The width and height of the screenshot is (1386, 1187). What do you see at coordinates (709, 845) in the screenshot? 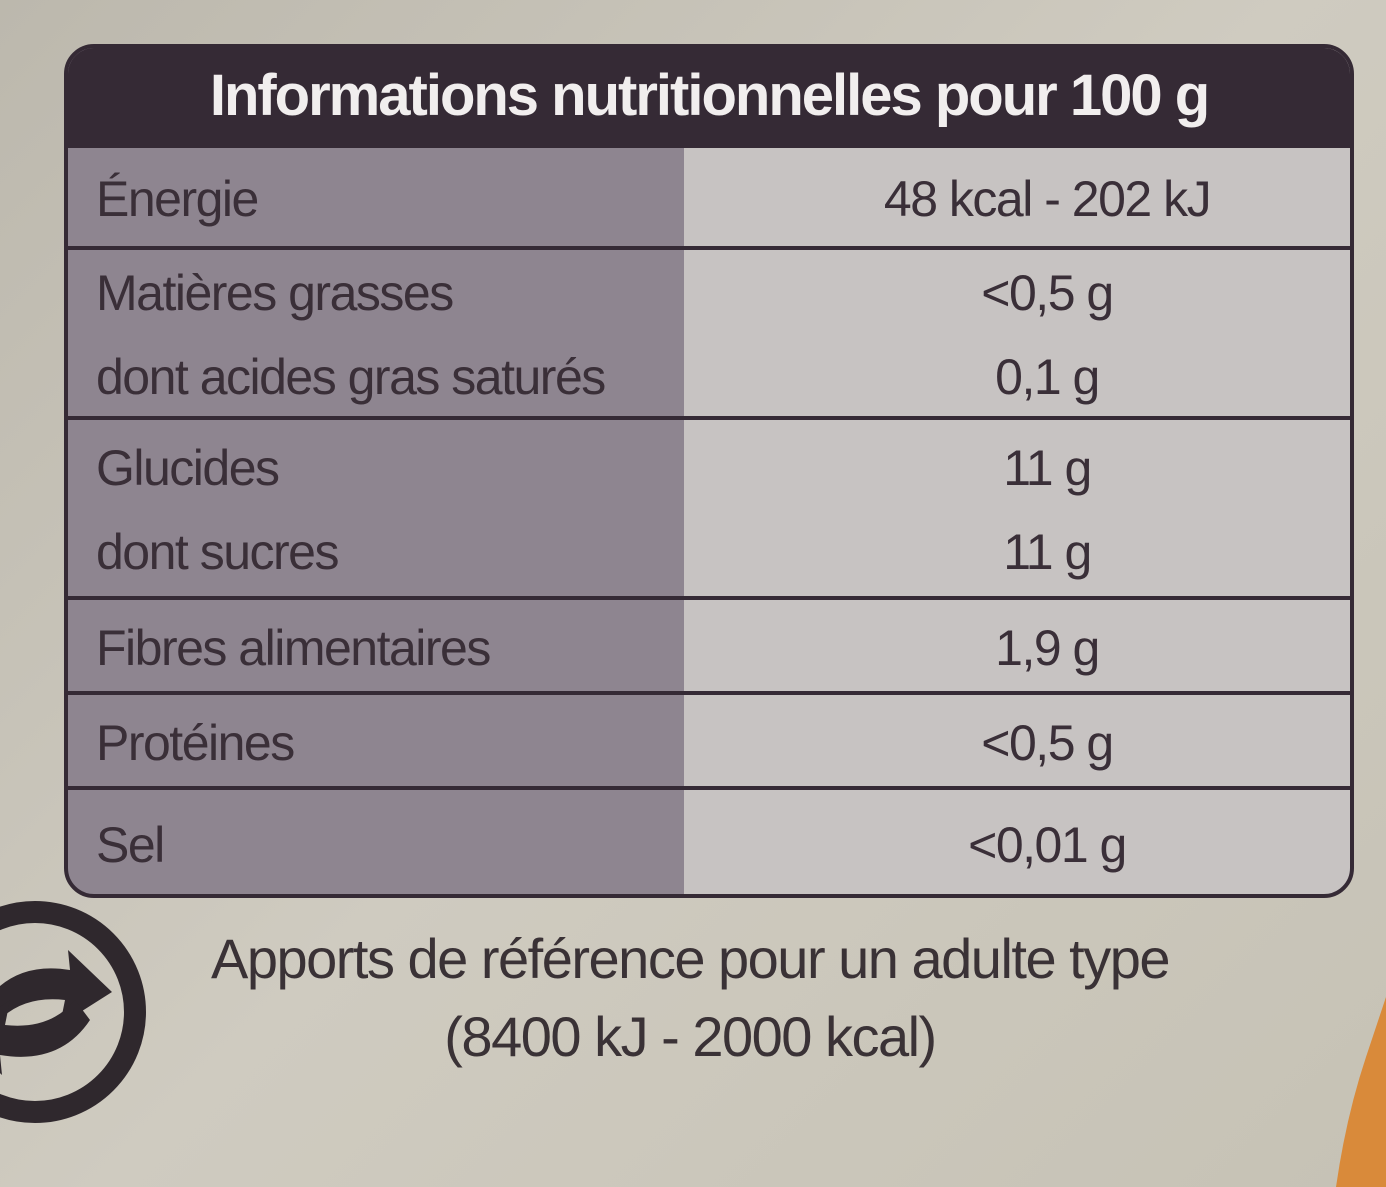
I see `row: Sel <0,01 g` at bounding box center [709, 845].